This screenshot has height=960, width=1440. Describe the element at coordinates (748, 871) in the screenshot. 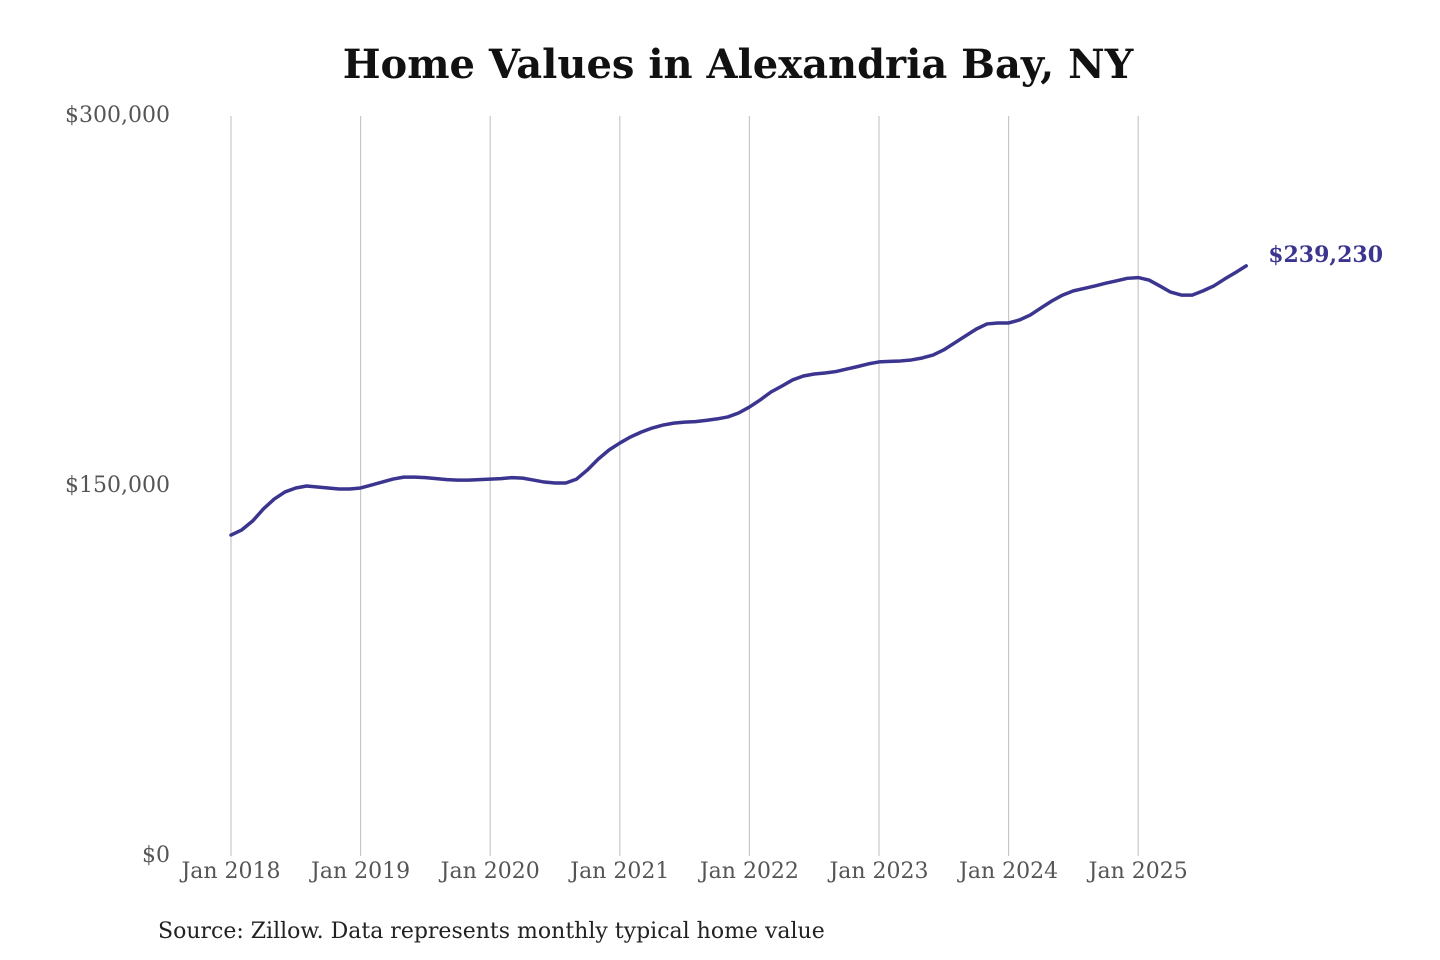

I see `x-tick-label: Jan 2022` at that location.